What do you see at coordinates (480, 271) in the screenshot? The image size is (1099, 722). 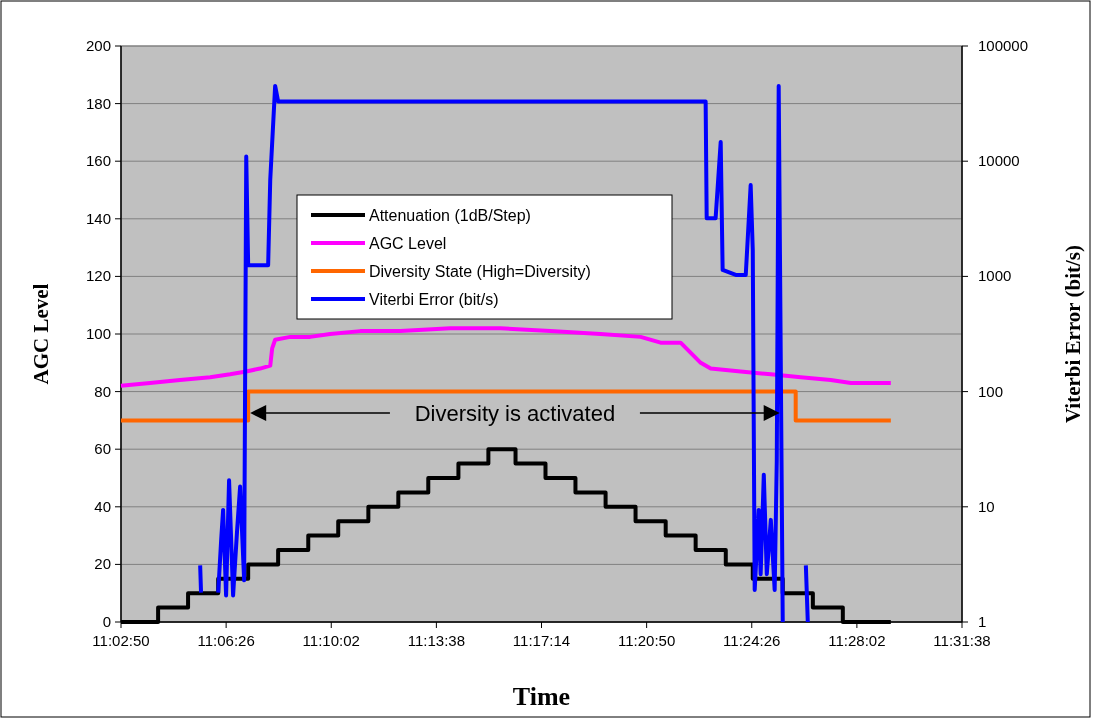 I see `legend-label: Diversity State (High=Diversity)` at bounding box center [480, 271].